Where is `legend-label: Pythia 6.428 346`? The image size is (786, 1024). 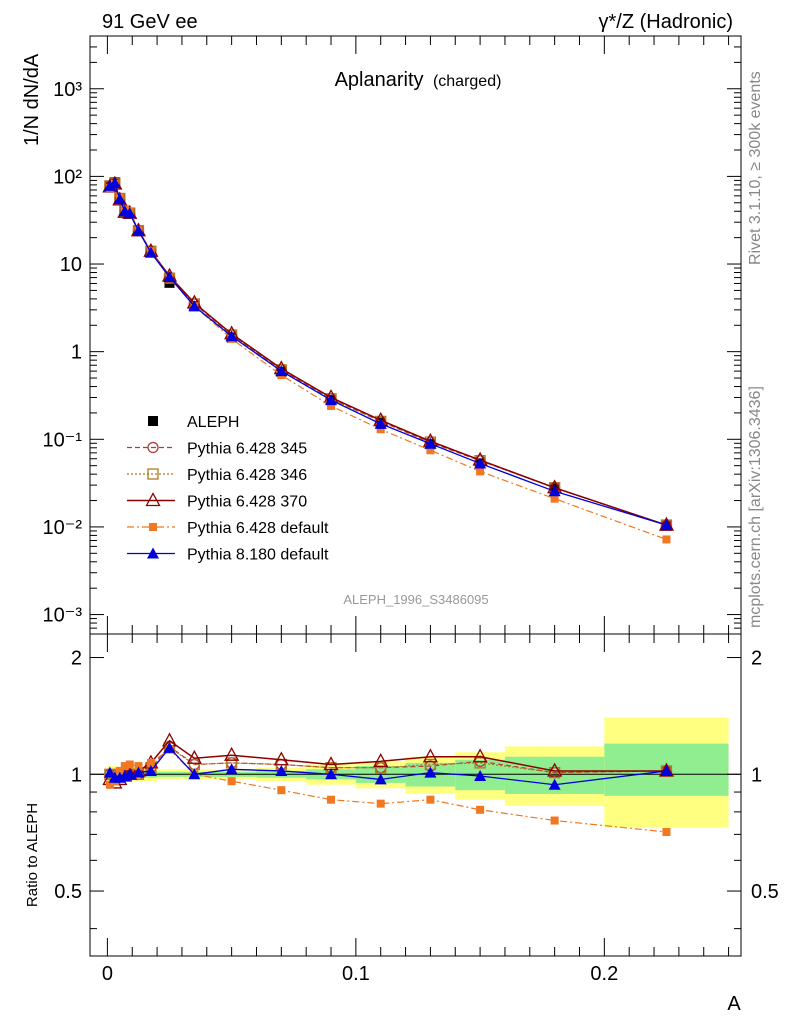
legend-label: Pythia 6.428 346 is located at coordinates (247, 475).